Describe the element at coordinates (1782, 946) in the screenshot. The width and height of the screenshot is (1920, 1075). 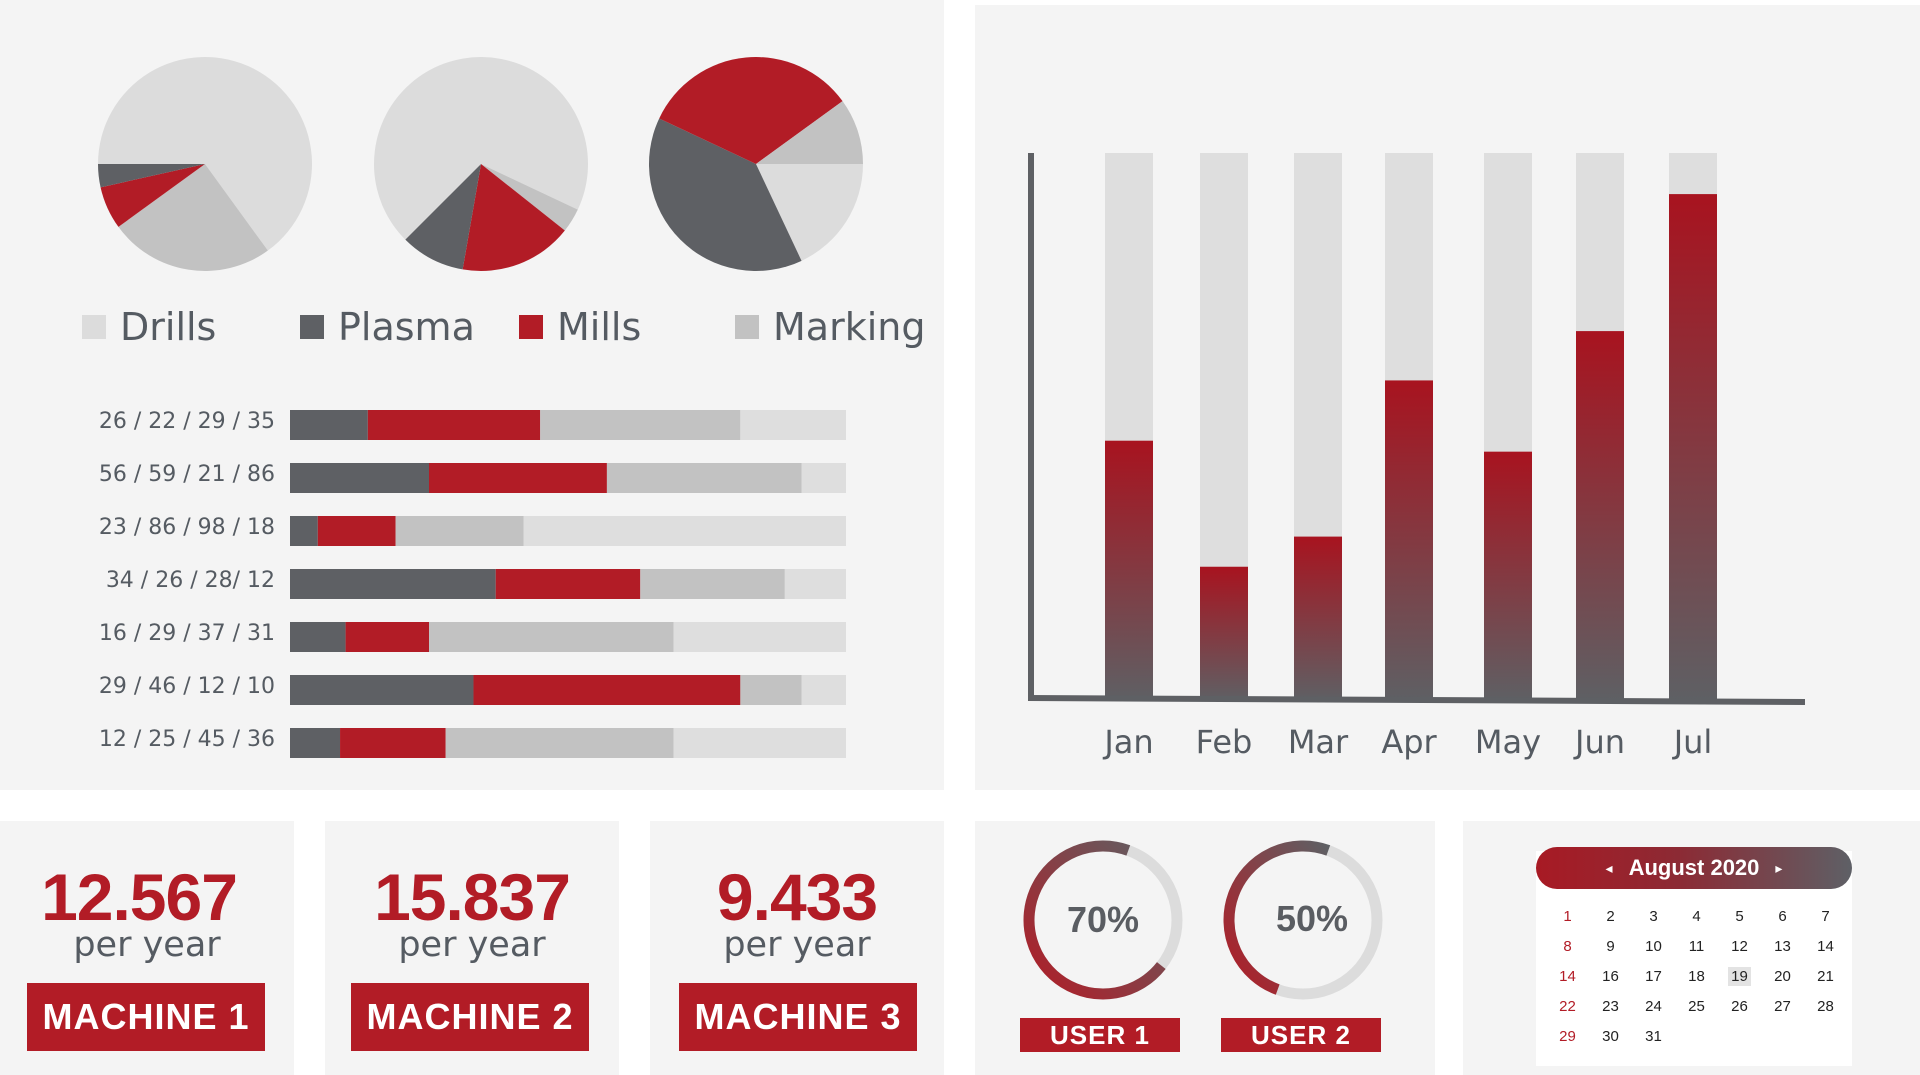
I see `calendar-day: 13` at that location.